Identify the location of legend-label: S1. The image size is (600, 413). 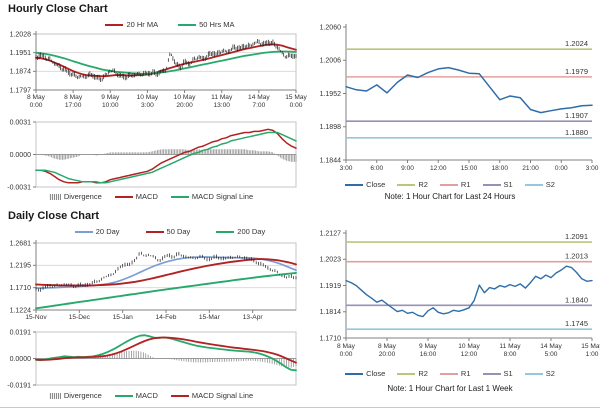
(508, 373).